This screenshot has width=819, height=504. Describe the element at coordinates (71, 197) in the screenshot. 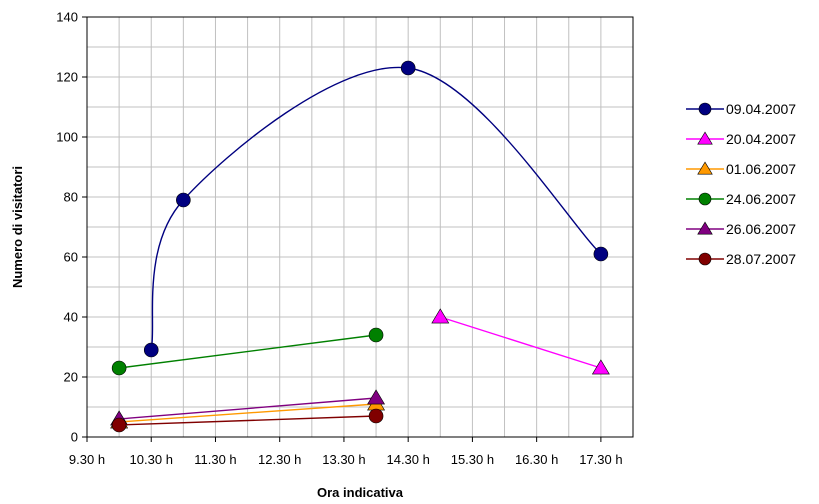

I see `y-tick-label: 80` at that location.